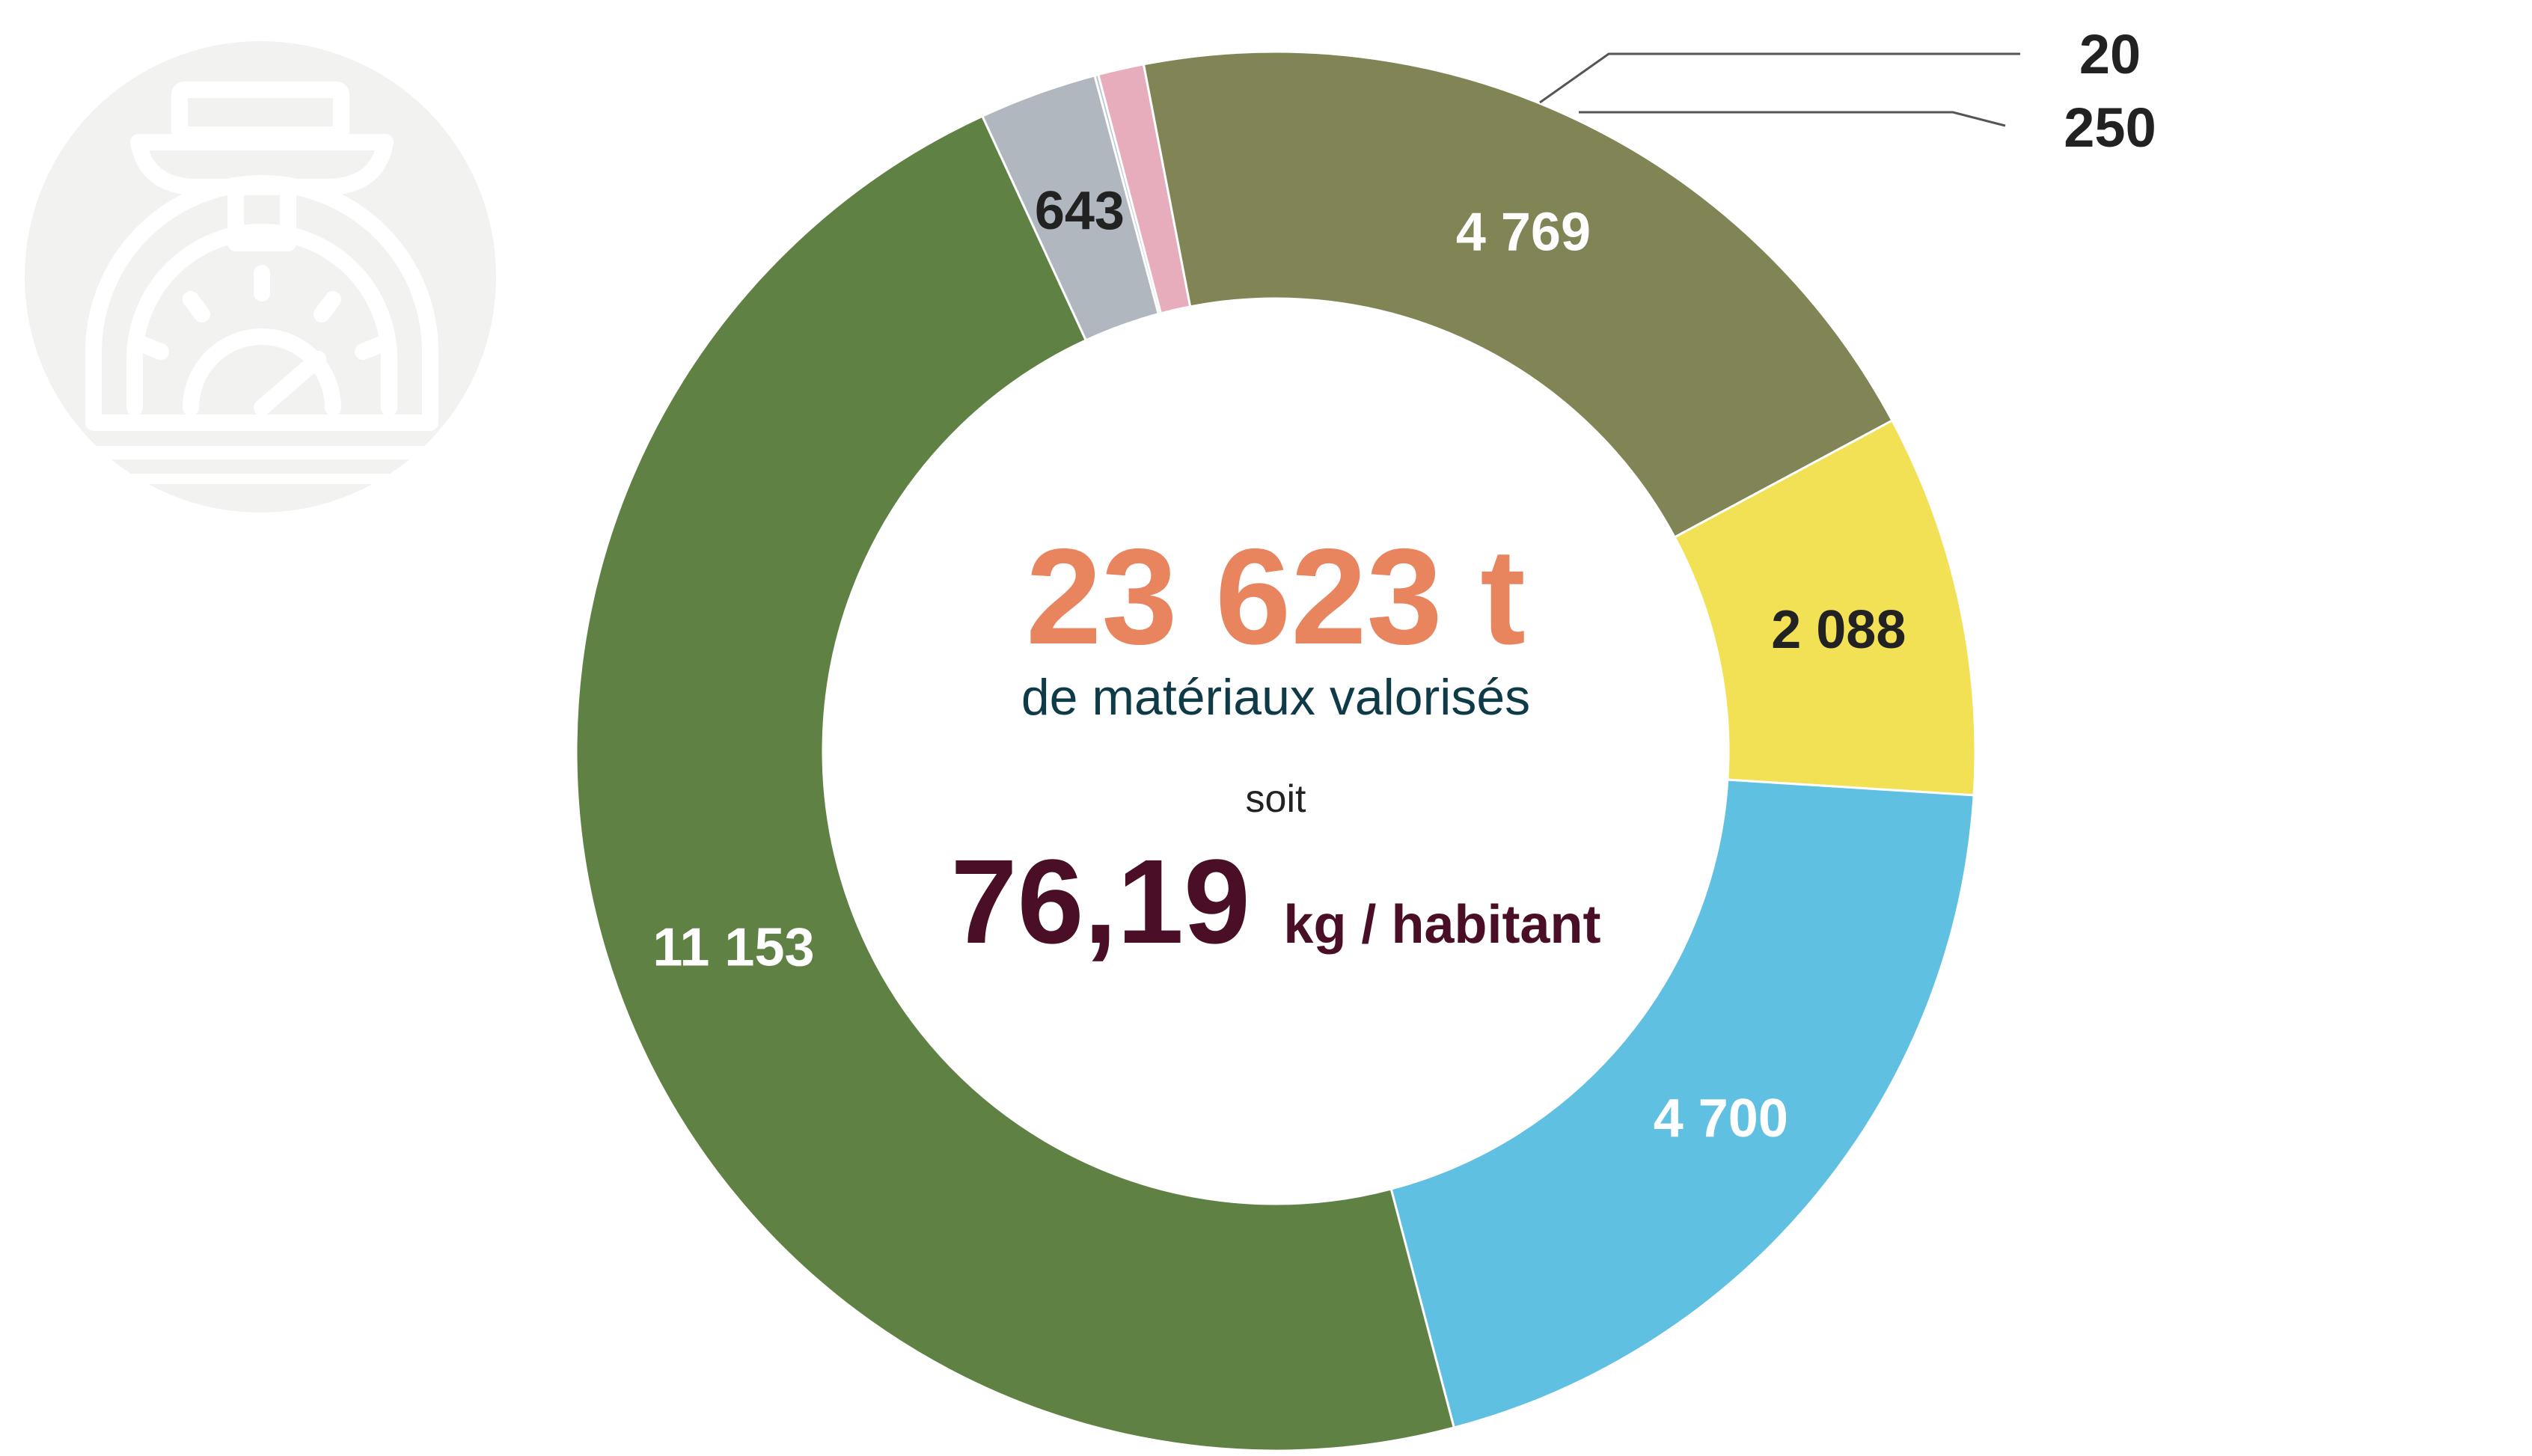 This screenshot has width=2532, height=1456. I want to click on connector-text: soit, so click(1276, 799).